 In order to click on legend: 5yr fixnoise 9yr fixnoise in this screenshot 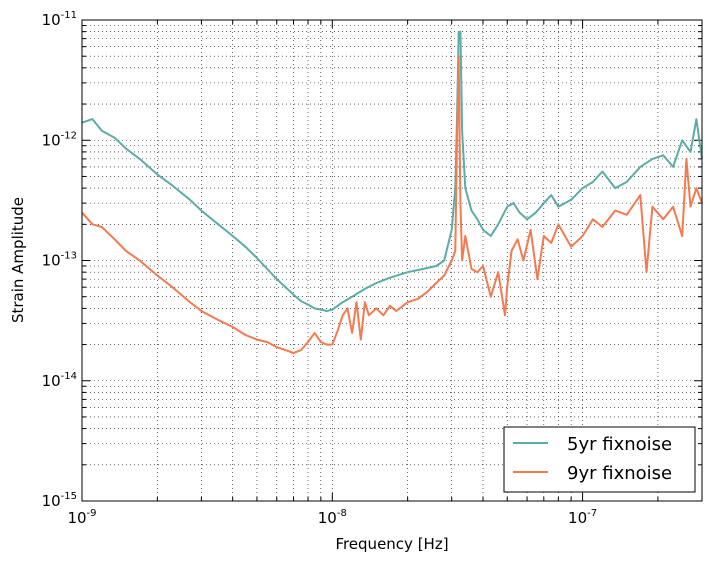, I will do `click(599, 459)`.